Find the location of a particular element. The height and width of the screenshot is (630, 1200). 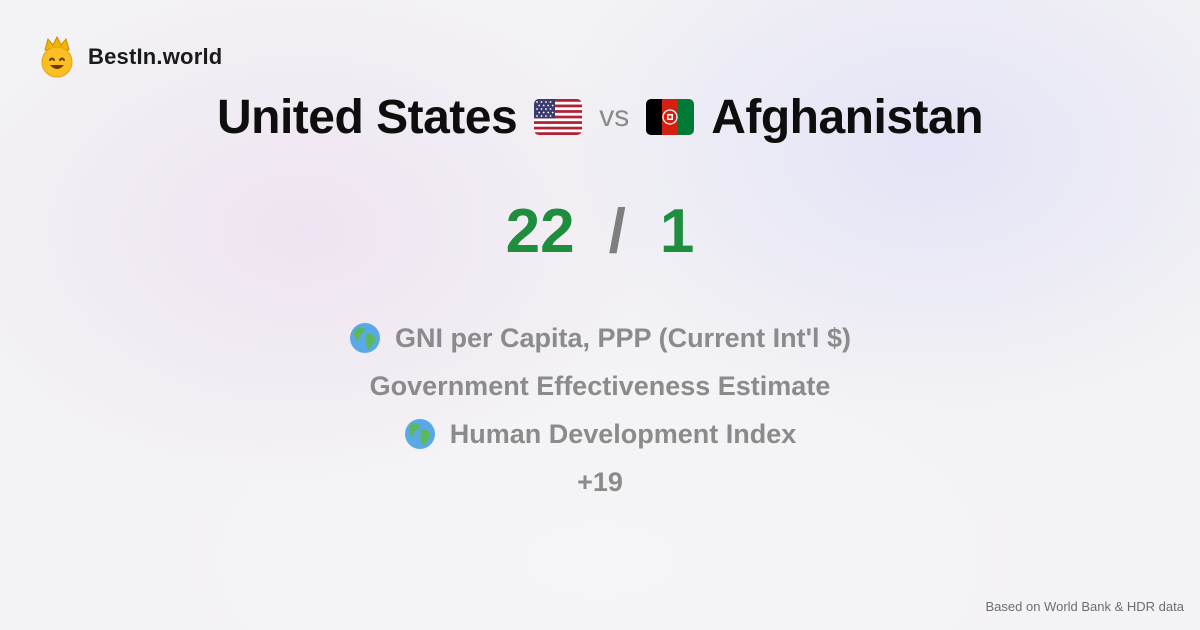

brand-name: BestIn.world is located at coordinates (155, 56).